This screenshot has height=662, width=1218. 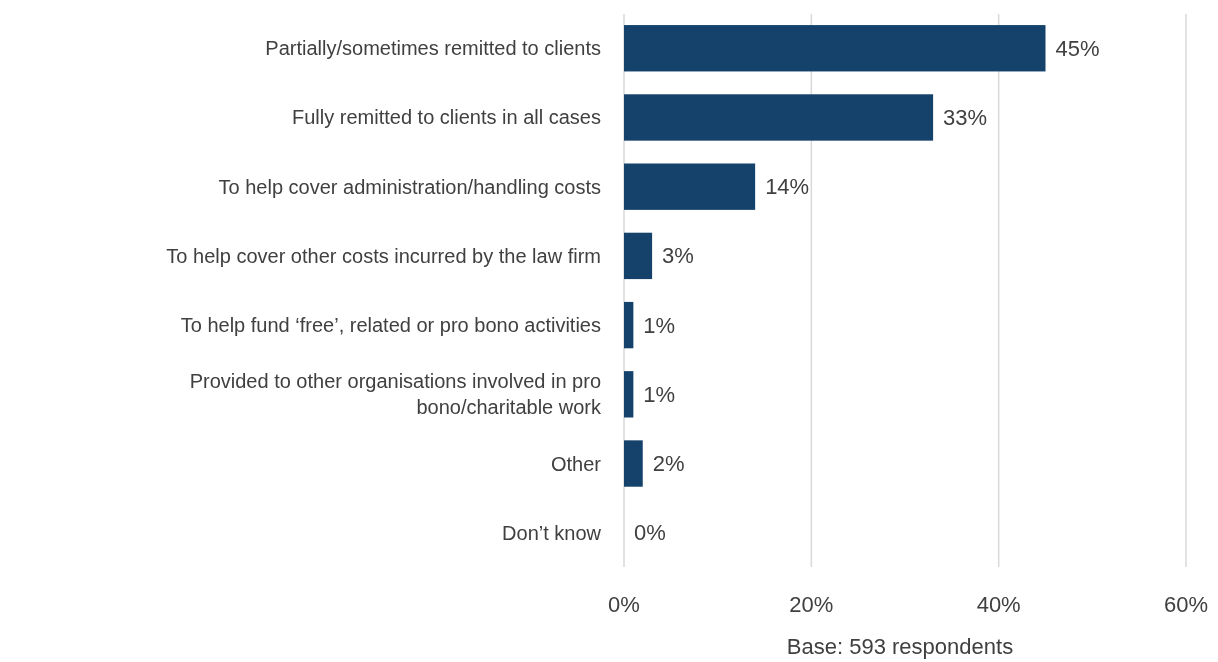 I want to click on y-tick-label: To help fund ‘free’, related or pro bono activities, so click(x=390, y=325).